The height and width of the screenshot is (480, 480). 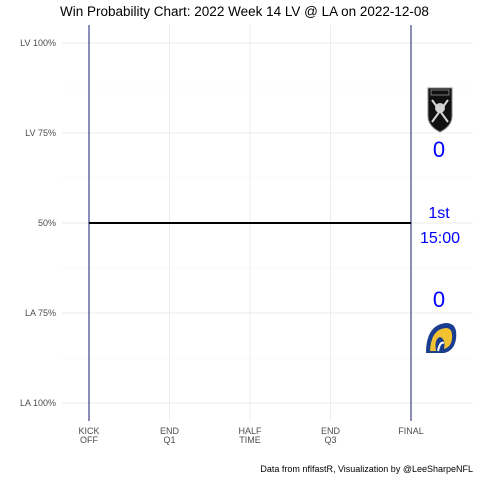 I want to click on away-score: 0, so click(x=439, y=149).